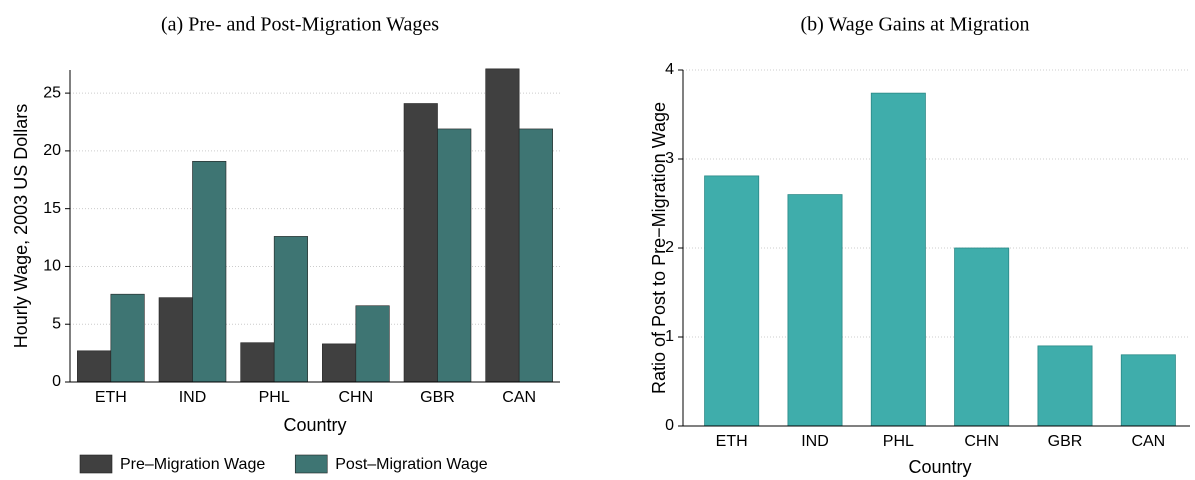 The height and width of the screenshot is (480, 1195). Describe the element at coordinates (52, 92) in the screenshot. I see `y-tick-label: 25` at that location.